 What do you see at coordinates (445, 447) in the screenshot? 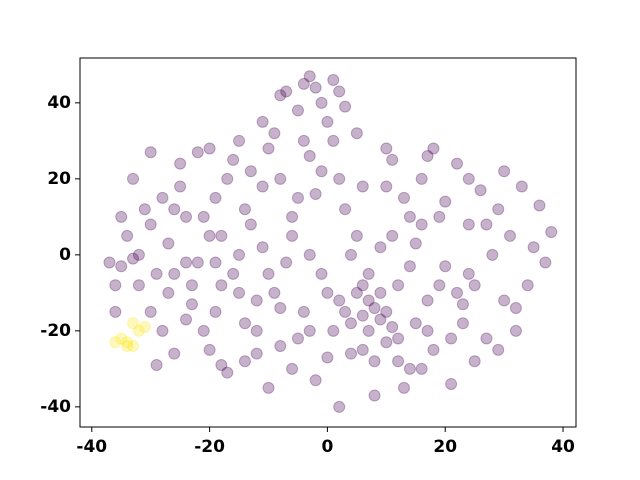
I see `x-tick-label: 20` at bounding box center [445, 447].